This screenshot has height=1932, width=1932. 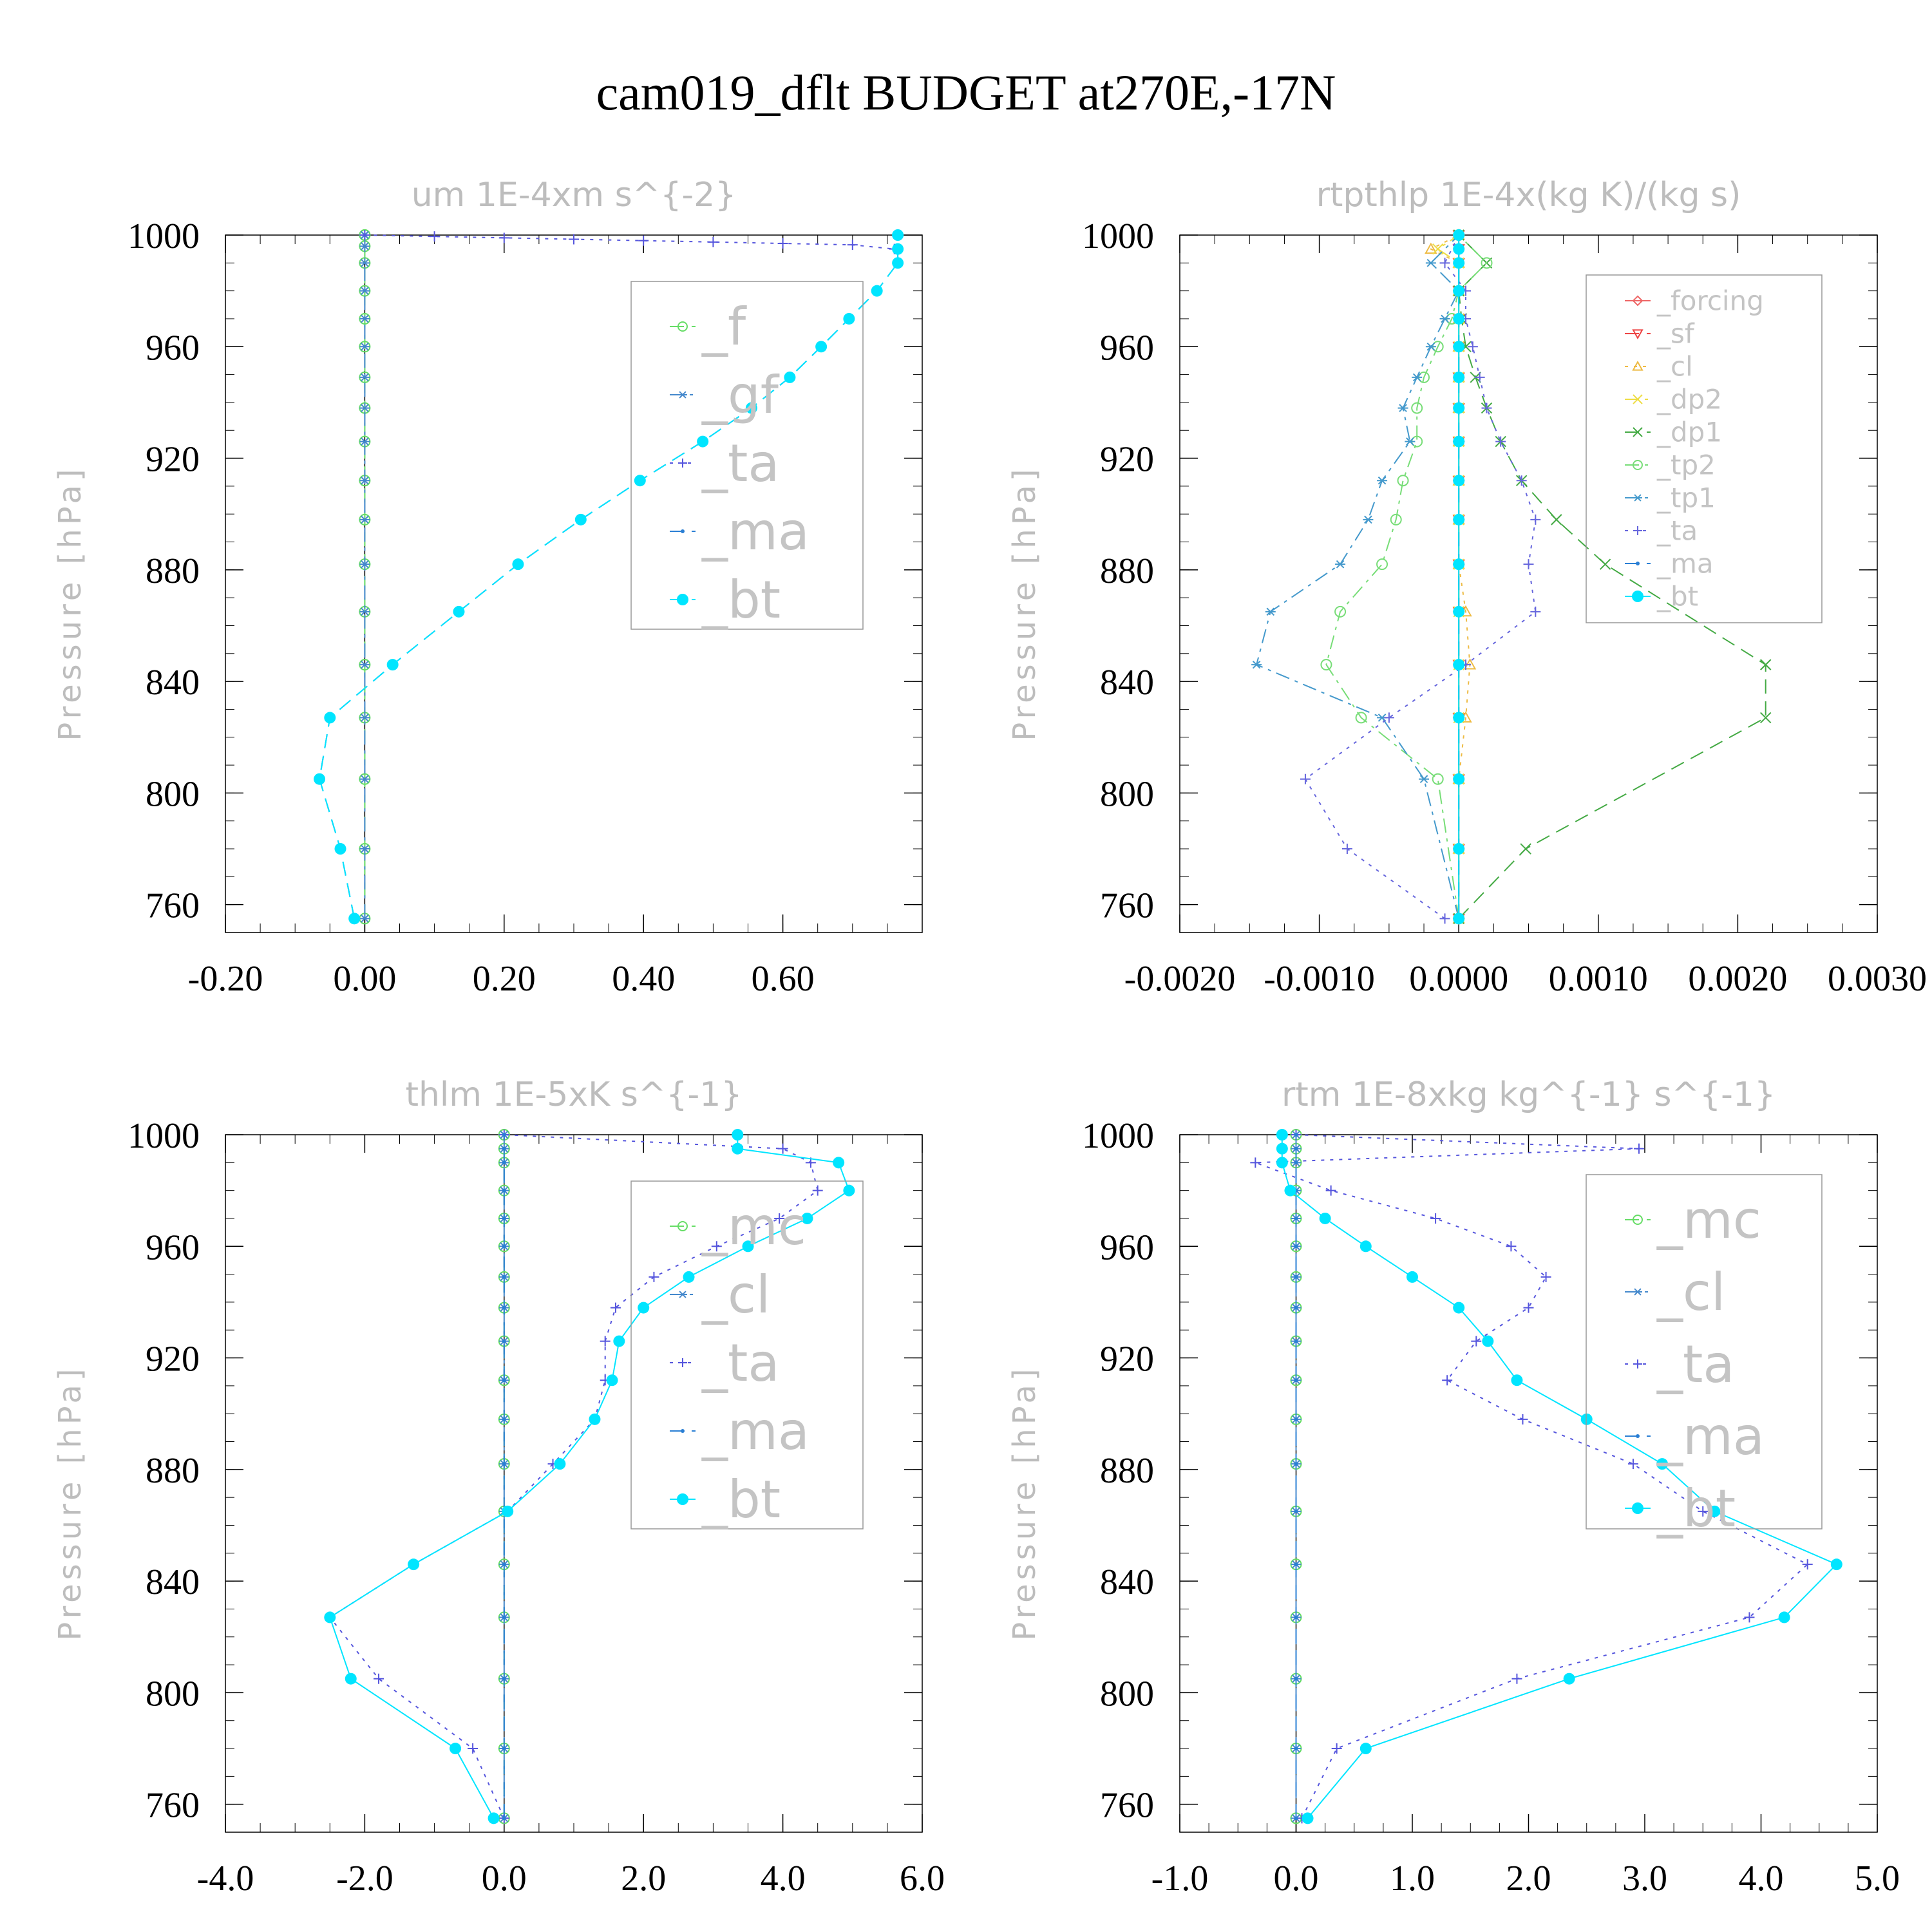 I want to click on x-tick-label: -1.0, so click(x=1180, y=1879).